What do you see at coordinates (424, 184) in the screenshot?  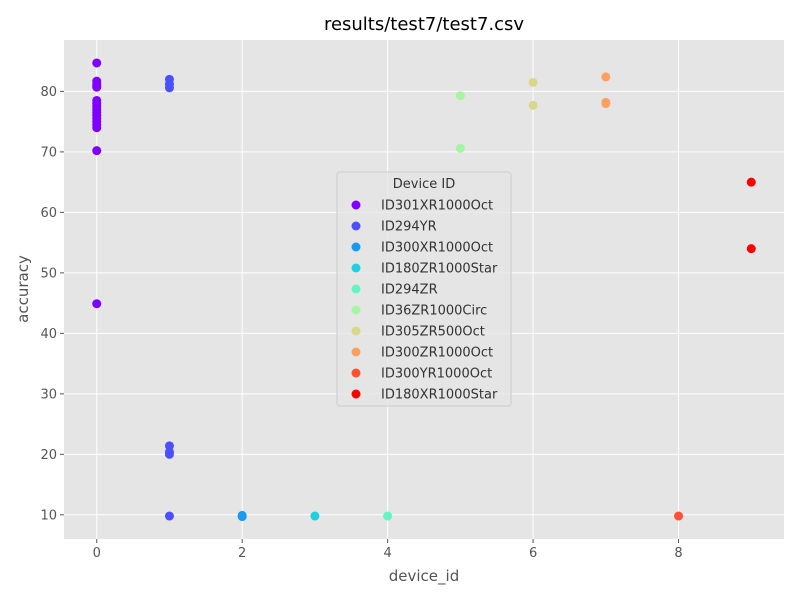 I see `legend-title: Device ID` at bounding box center [424, 184].